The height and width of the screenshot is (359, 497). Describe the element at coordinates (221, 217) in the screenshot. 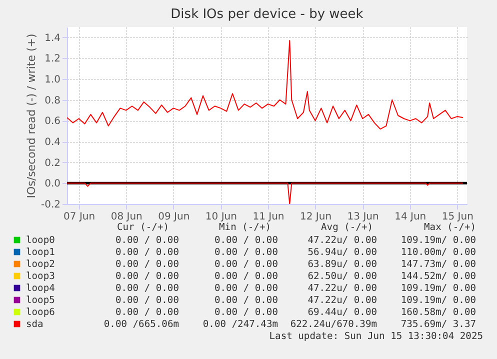

I see `x-tick-label: 10 Jun` at that location.